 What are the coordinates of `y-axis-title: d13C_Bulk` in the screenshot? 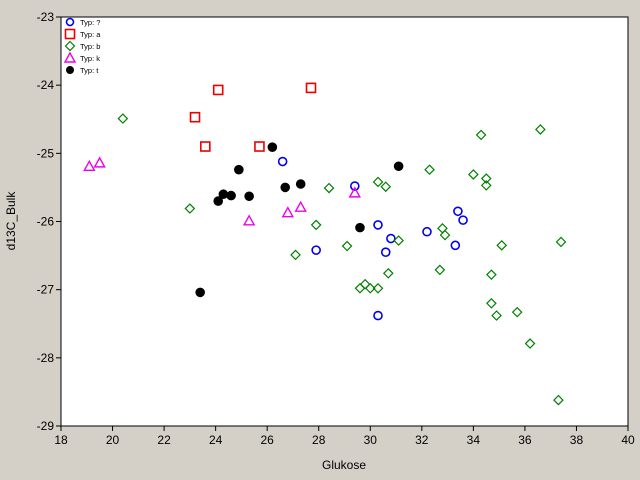 It's located at (11, 221).